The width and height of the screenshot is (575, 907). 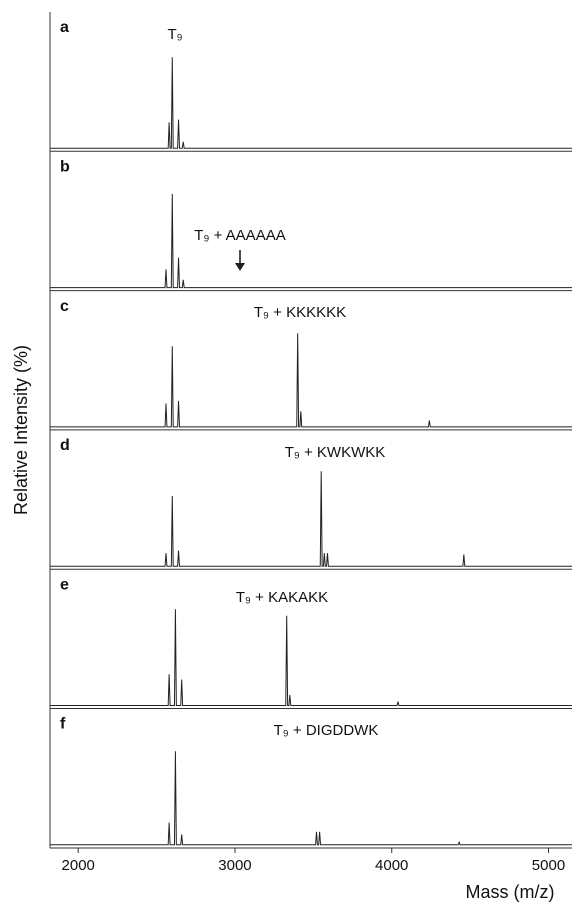 I want to click on annotation: T₉ + KAKAKK, so click(x=282, y=597).